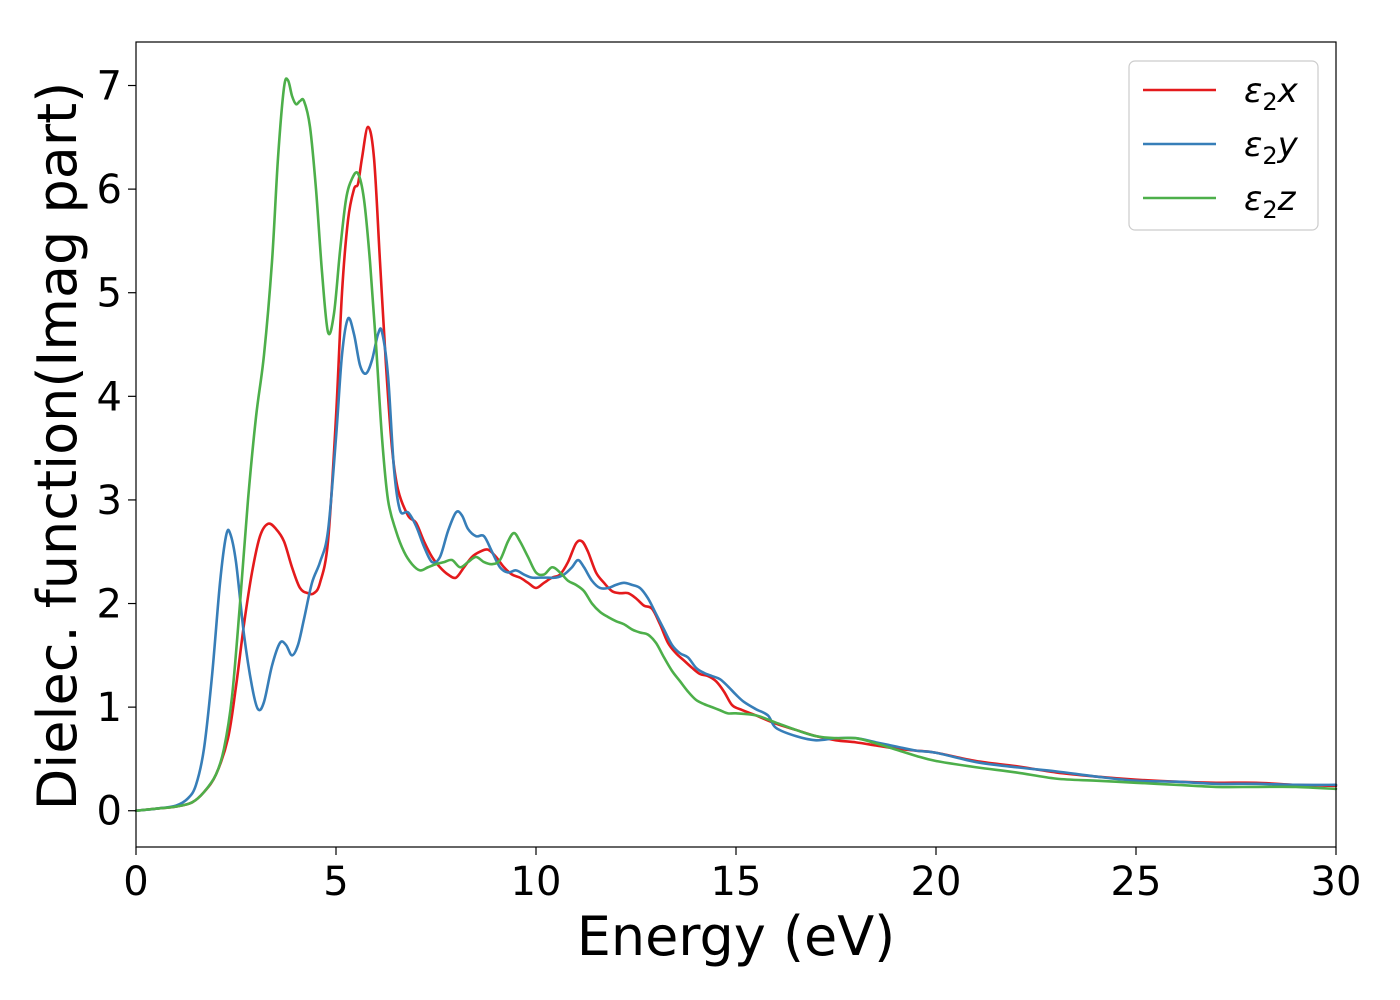  Describe the element at coordinates (109, 812) in the screenshot. I see `y-tick-label: 0` at that location.